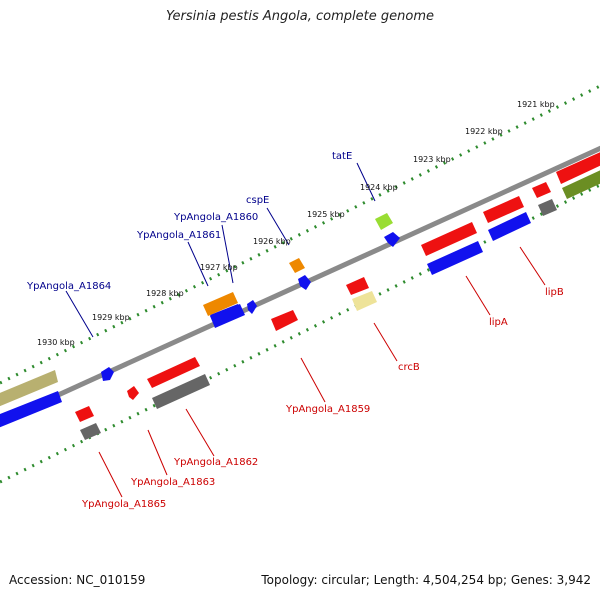 This screenshot has width=600, height=600. Describe the element at coordinates (327, 409) in the screenshot. I see `gene-label-ypangola-a1859: YpAngola_A1859` at that location.